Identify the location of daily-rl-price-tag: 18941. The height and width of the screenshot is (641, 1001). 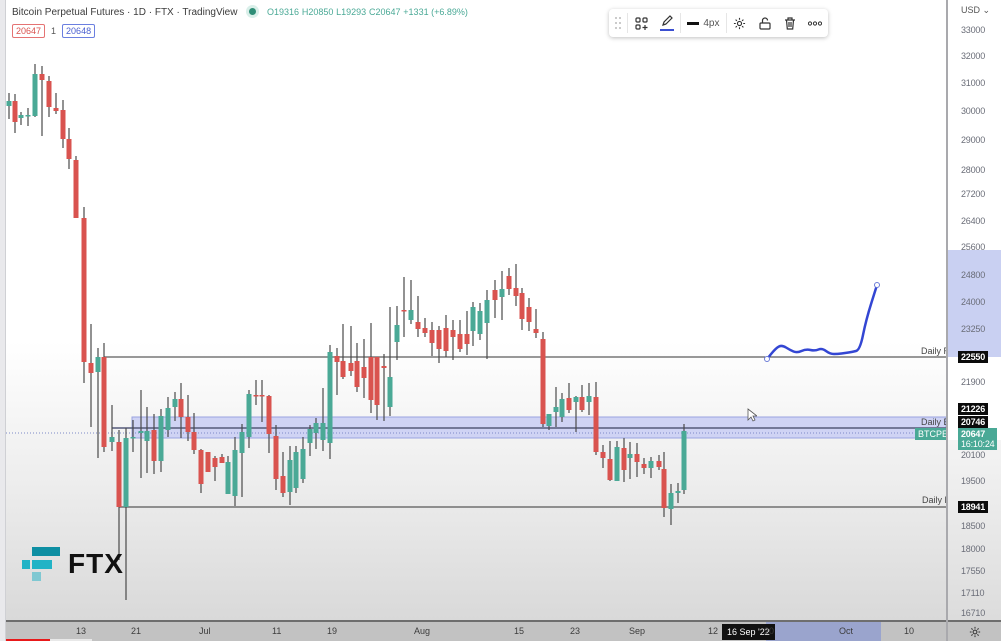
(973, 507).